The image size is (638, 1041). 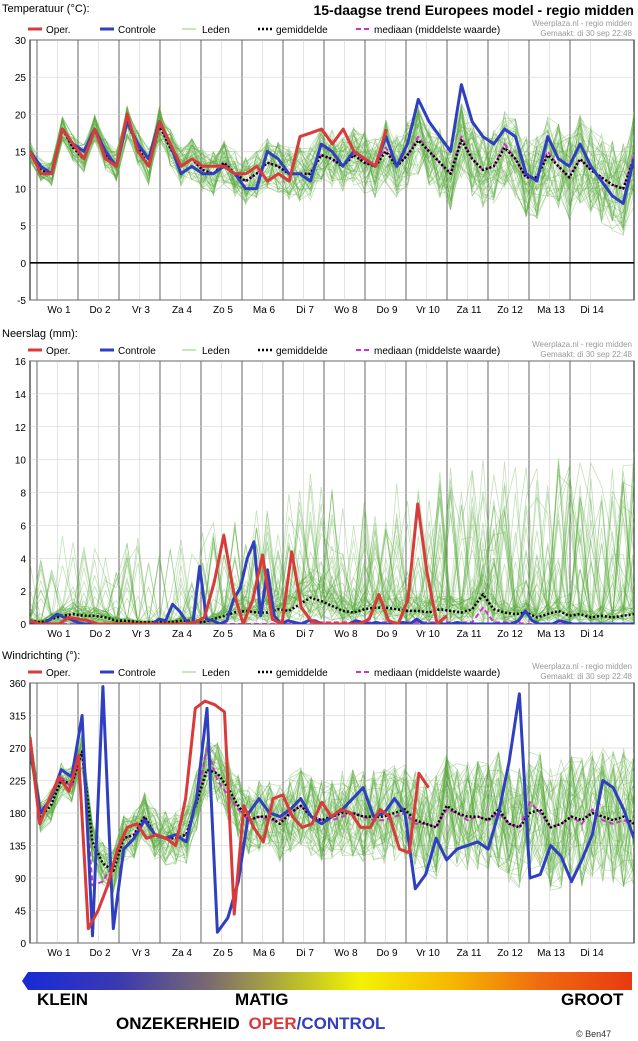 What do you see at coordinates (17, 782) in the screenshot?
I see `y-tick-label: 225` at bounding box center [17, 782].